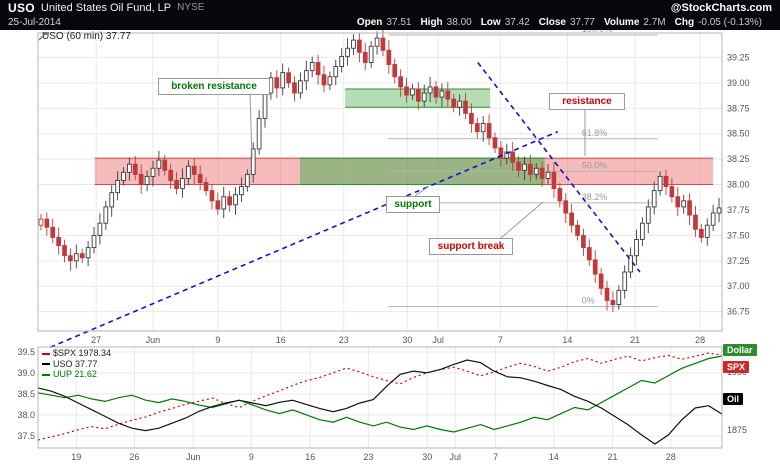  I want to click on x-axis-label: 28, so click(700, 340).